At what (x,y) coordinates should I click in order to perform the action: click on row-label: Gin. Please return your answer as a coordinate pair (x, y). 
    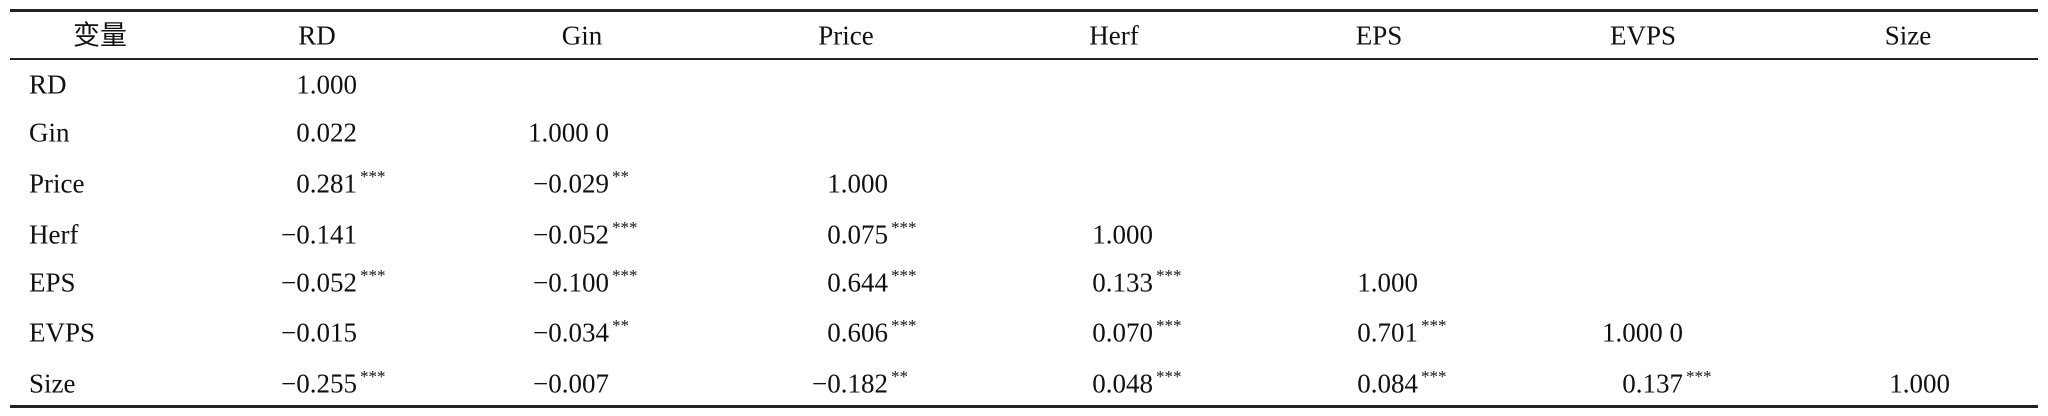
    Looking at the image, I should click on (49, 132).